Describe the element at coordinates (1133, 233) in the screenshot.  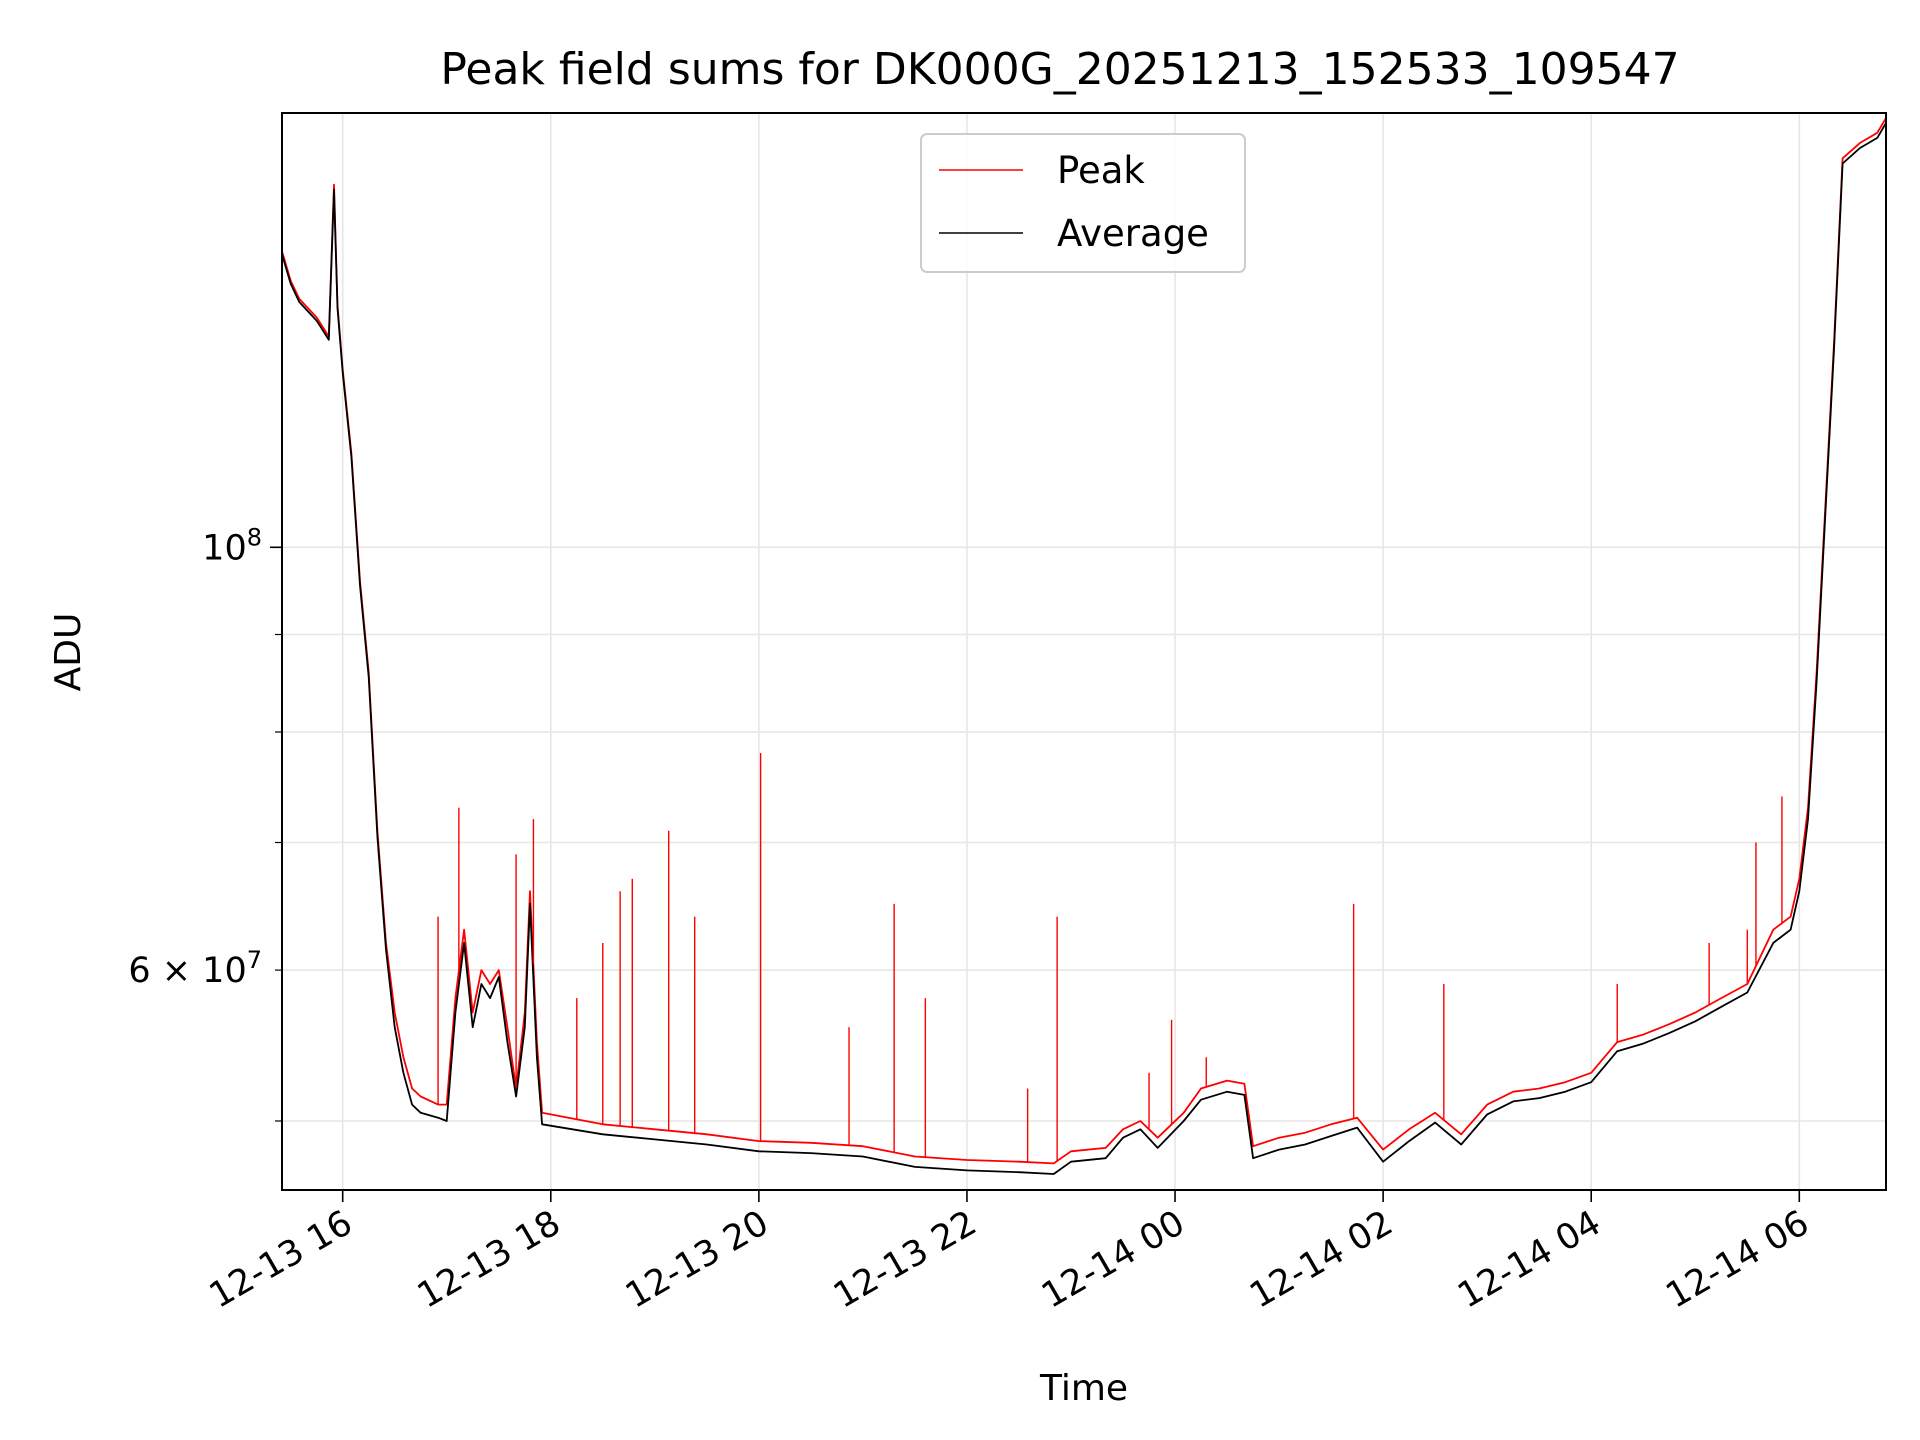
I see `legend-average-label: Average` at that location.